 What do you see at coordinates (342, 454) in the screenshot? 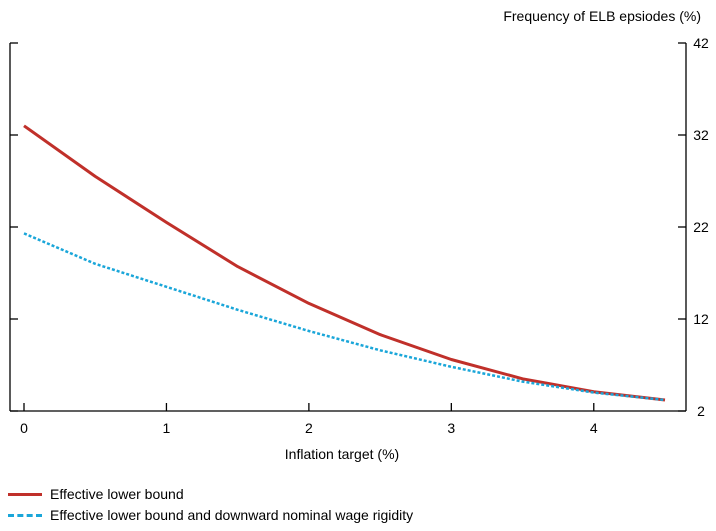
I see `x-axis-title: Inflation target (%)` at bounding box center [342, 454].